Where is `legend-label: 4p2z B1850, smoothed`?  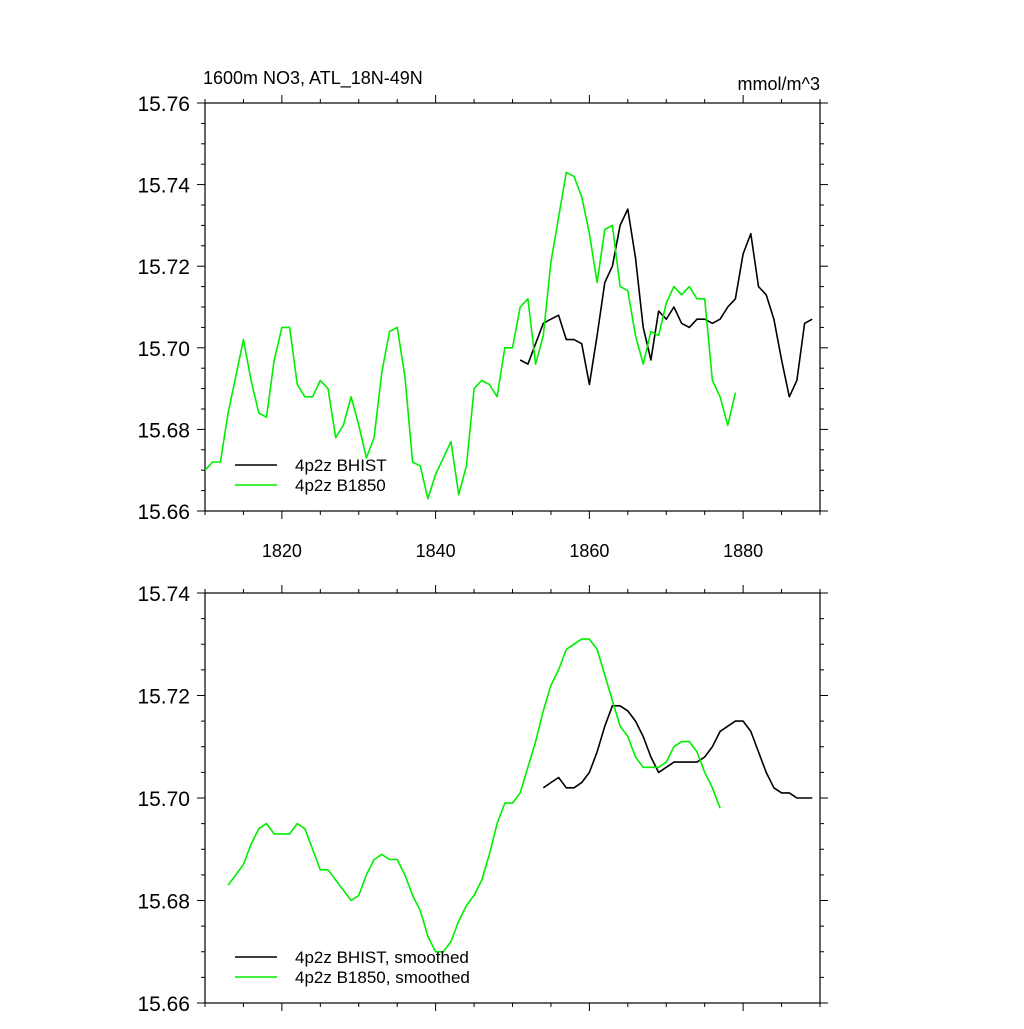
legend-label: 4p2z B1850, smoothed is located at coordinates (382, 977).